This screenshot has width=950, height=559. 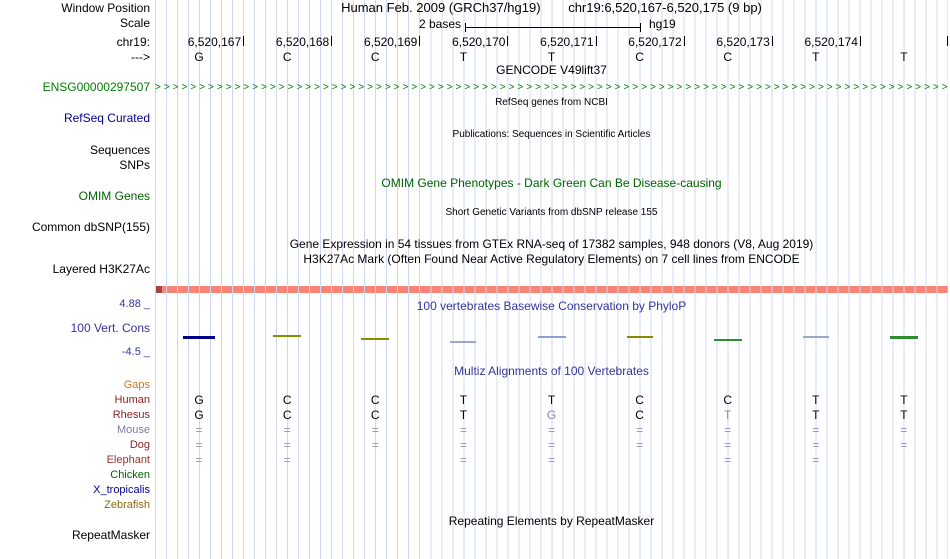 I want to click on track-title-multiz: Multiz Alignments of 100 Vertebrates, so click(x=551, y=371).